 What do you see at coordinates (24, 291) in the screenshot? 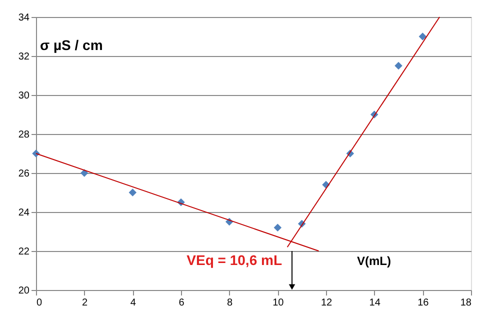
I see `y-tick-label: 20` at bounding box center [24, 291].